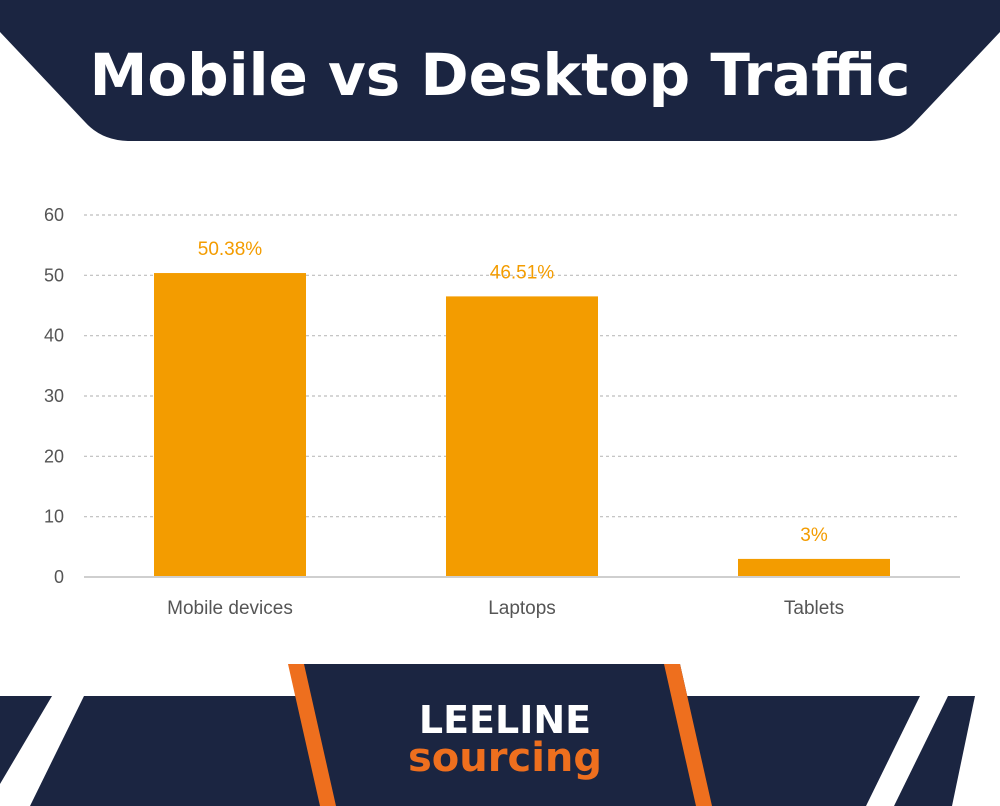 This screenshot has height=806, width=1000. What do you see at coordinates (54, 275) in the screenshot?
I see `y-tick-label: 50` at bounding box center [54, 275].